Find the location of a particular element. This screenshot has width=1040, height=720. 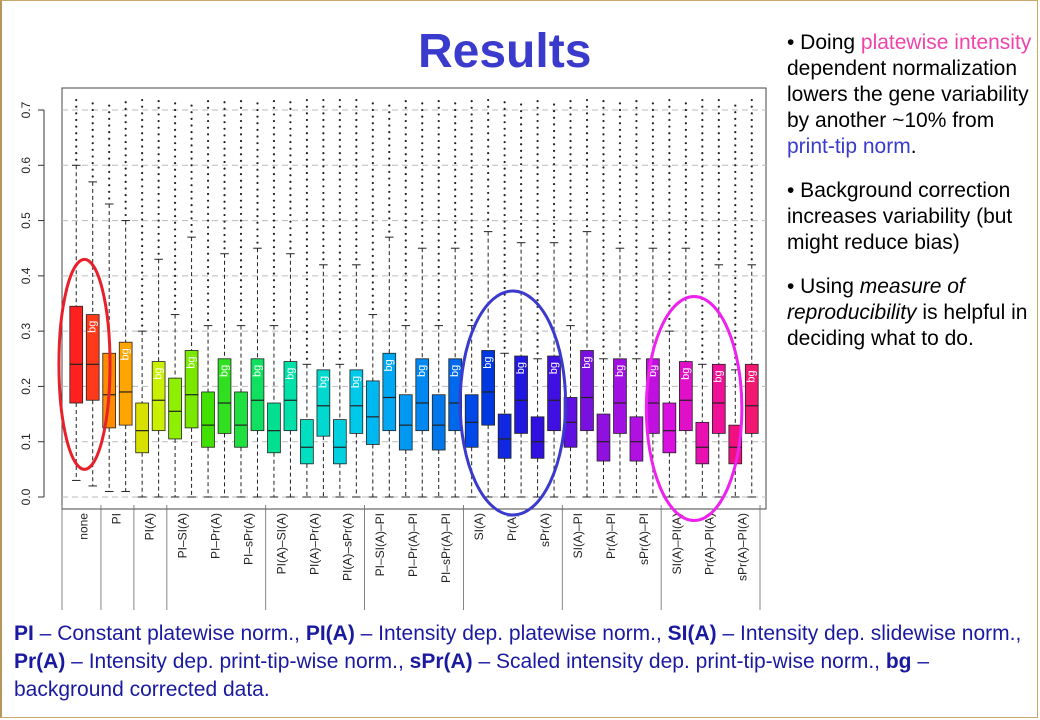

x-group-label: PI–Pr(A)–PI is located at coordinates (413, 545).